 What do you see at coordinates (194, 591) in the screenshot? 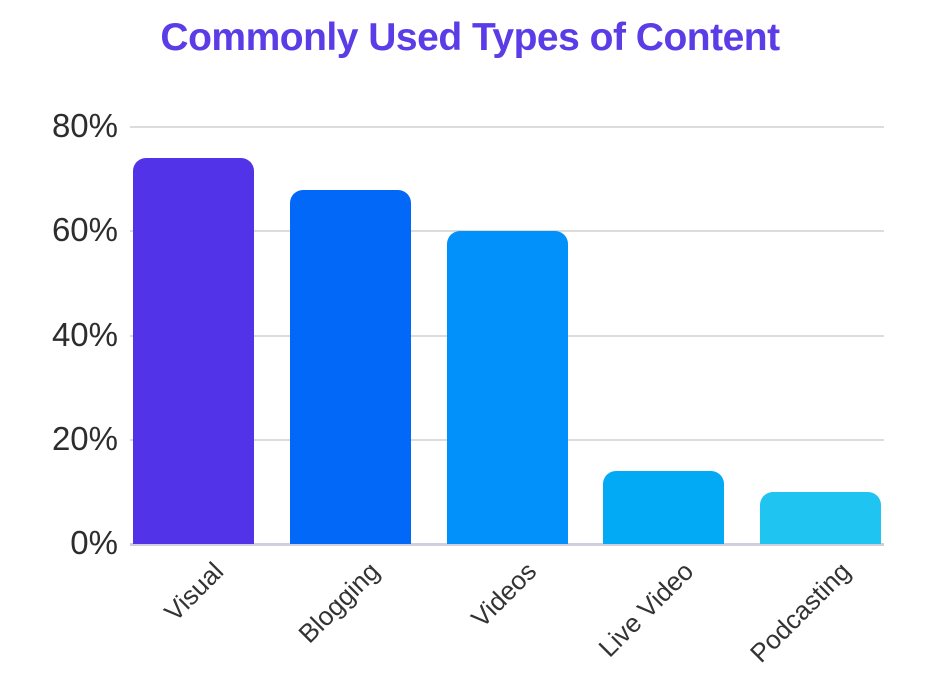
I see `x-label-visual: Visual` at bounding box center [194, 591].